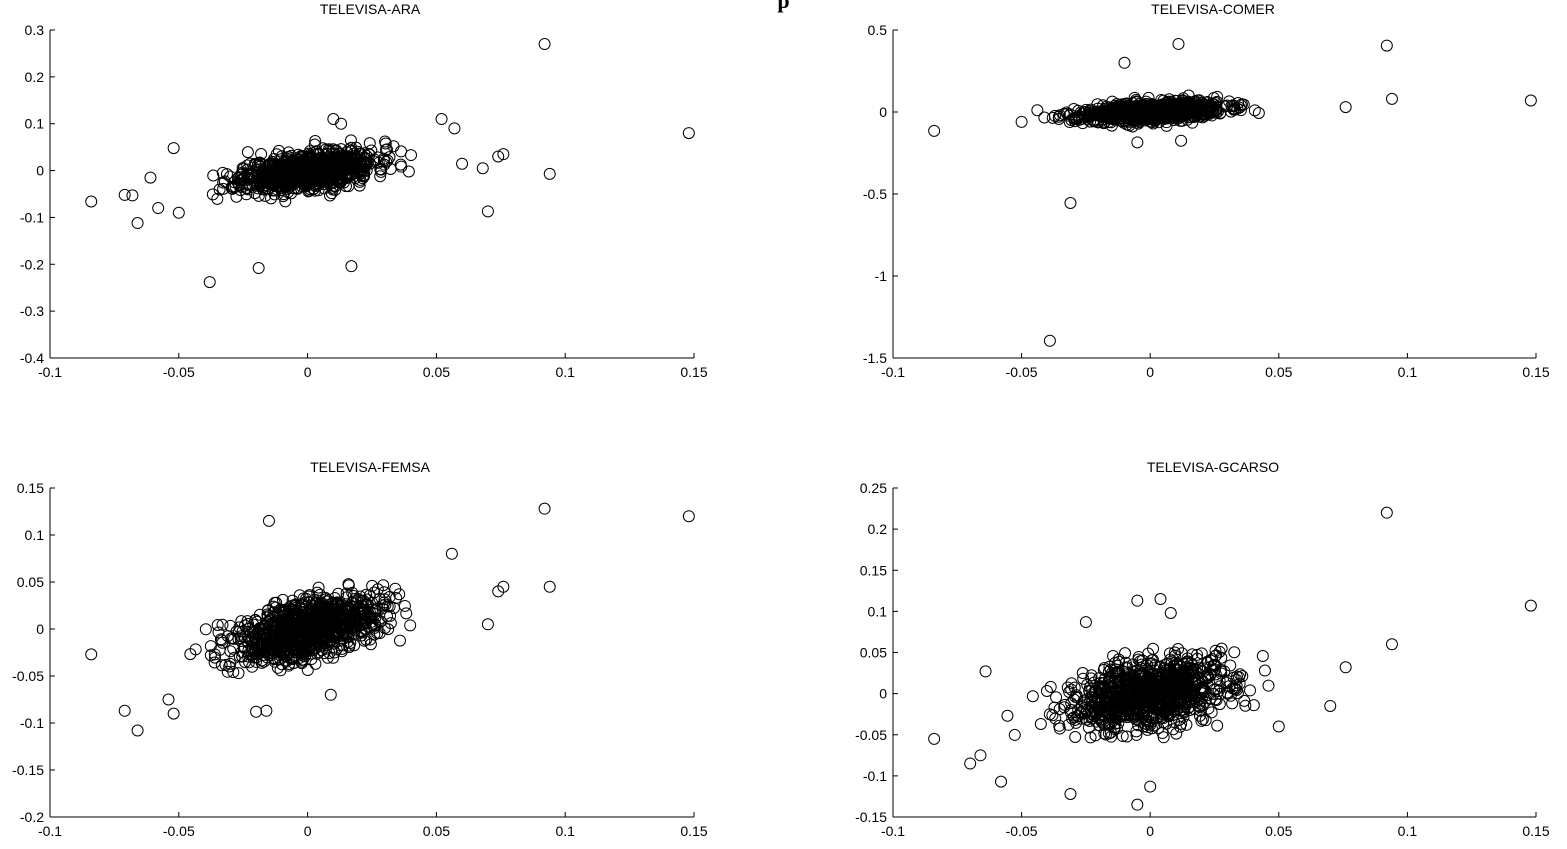 The height and width of the screenshot is (849, 1567). What do you see at coordinates (35, 535) in the screenshot?
I see `y-tick-label: 0.1` at bounding box center [35, 535].